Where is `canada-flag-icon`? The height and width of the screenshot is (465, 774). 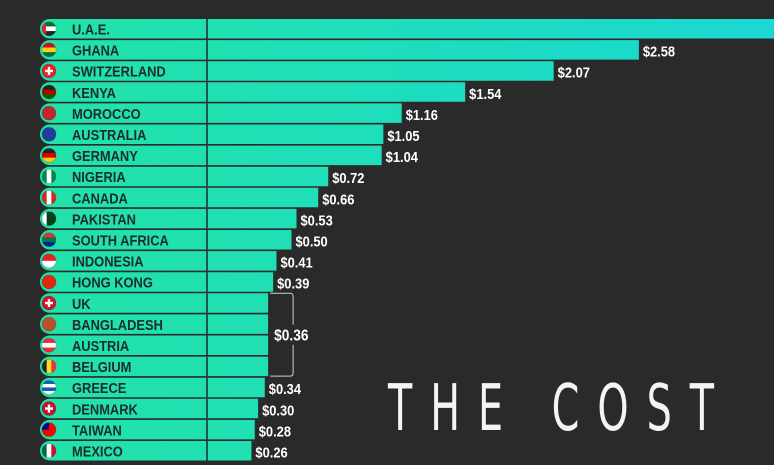
canada-flag-icon is located at coordinates (49, 198).